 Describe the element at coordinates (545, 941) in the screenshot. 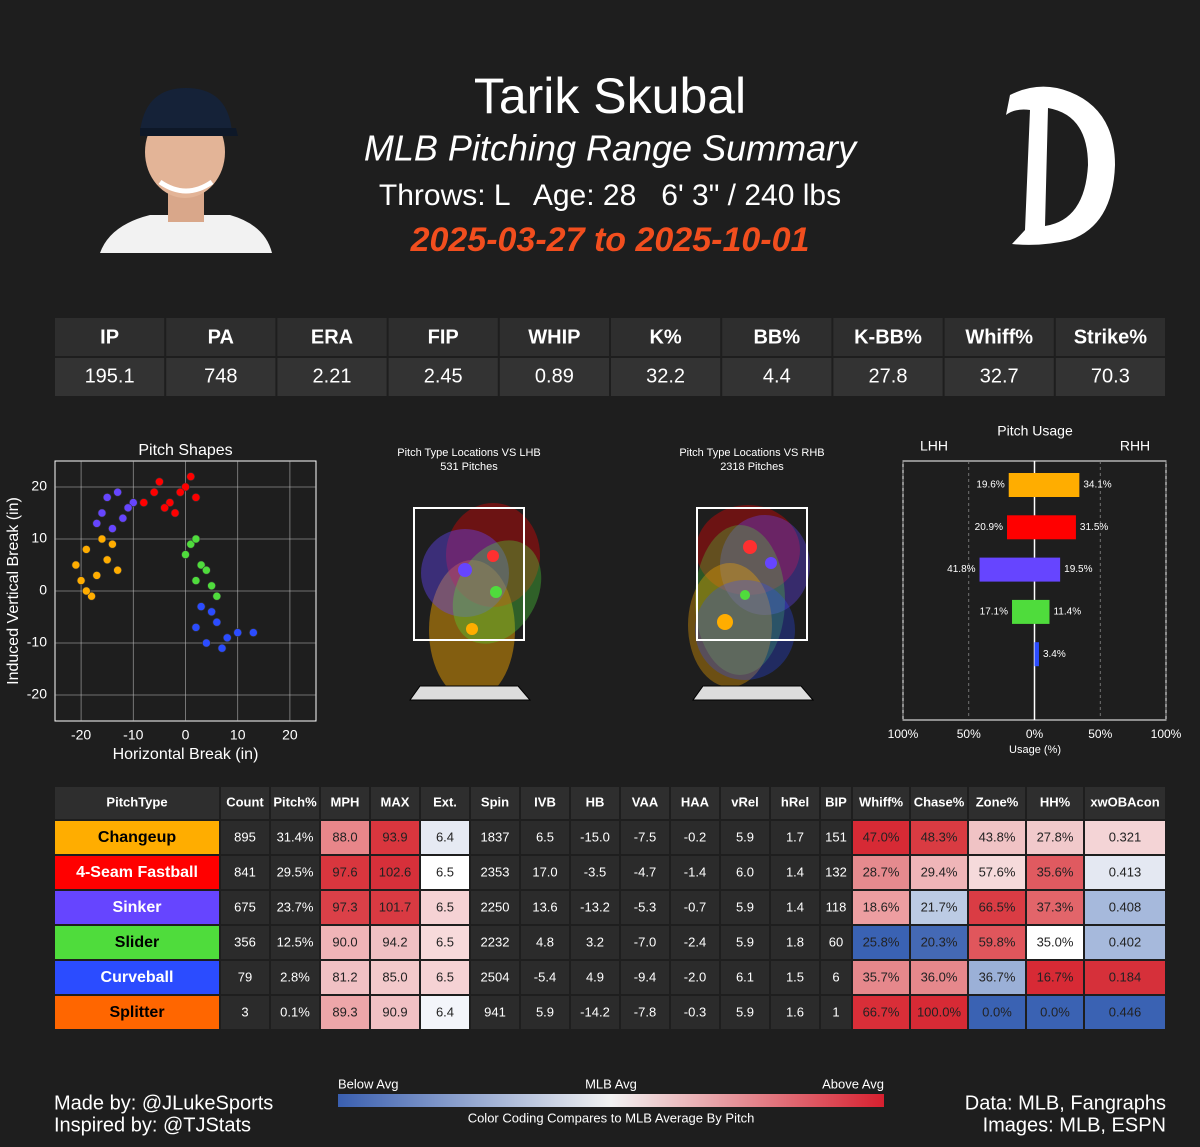

I see `table-value: 4.8` at that location.